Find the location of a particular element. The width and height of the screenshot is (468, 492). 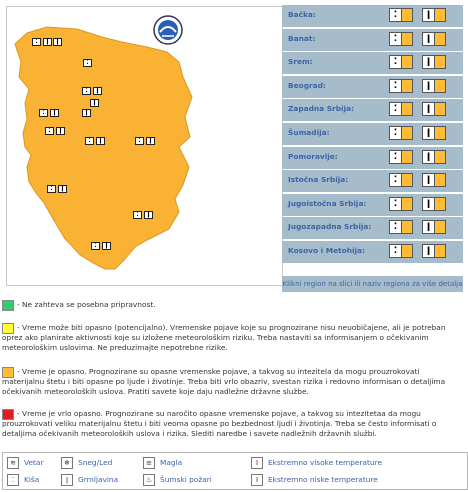

map-warning-istocna-srbija: ⁚ ǀ is located at coordinates (145, 141).